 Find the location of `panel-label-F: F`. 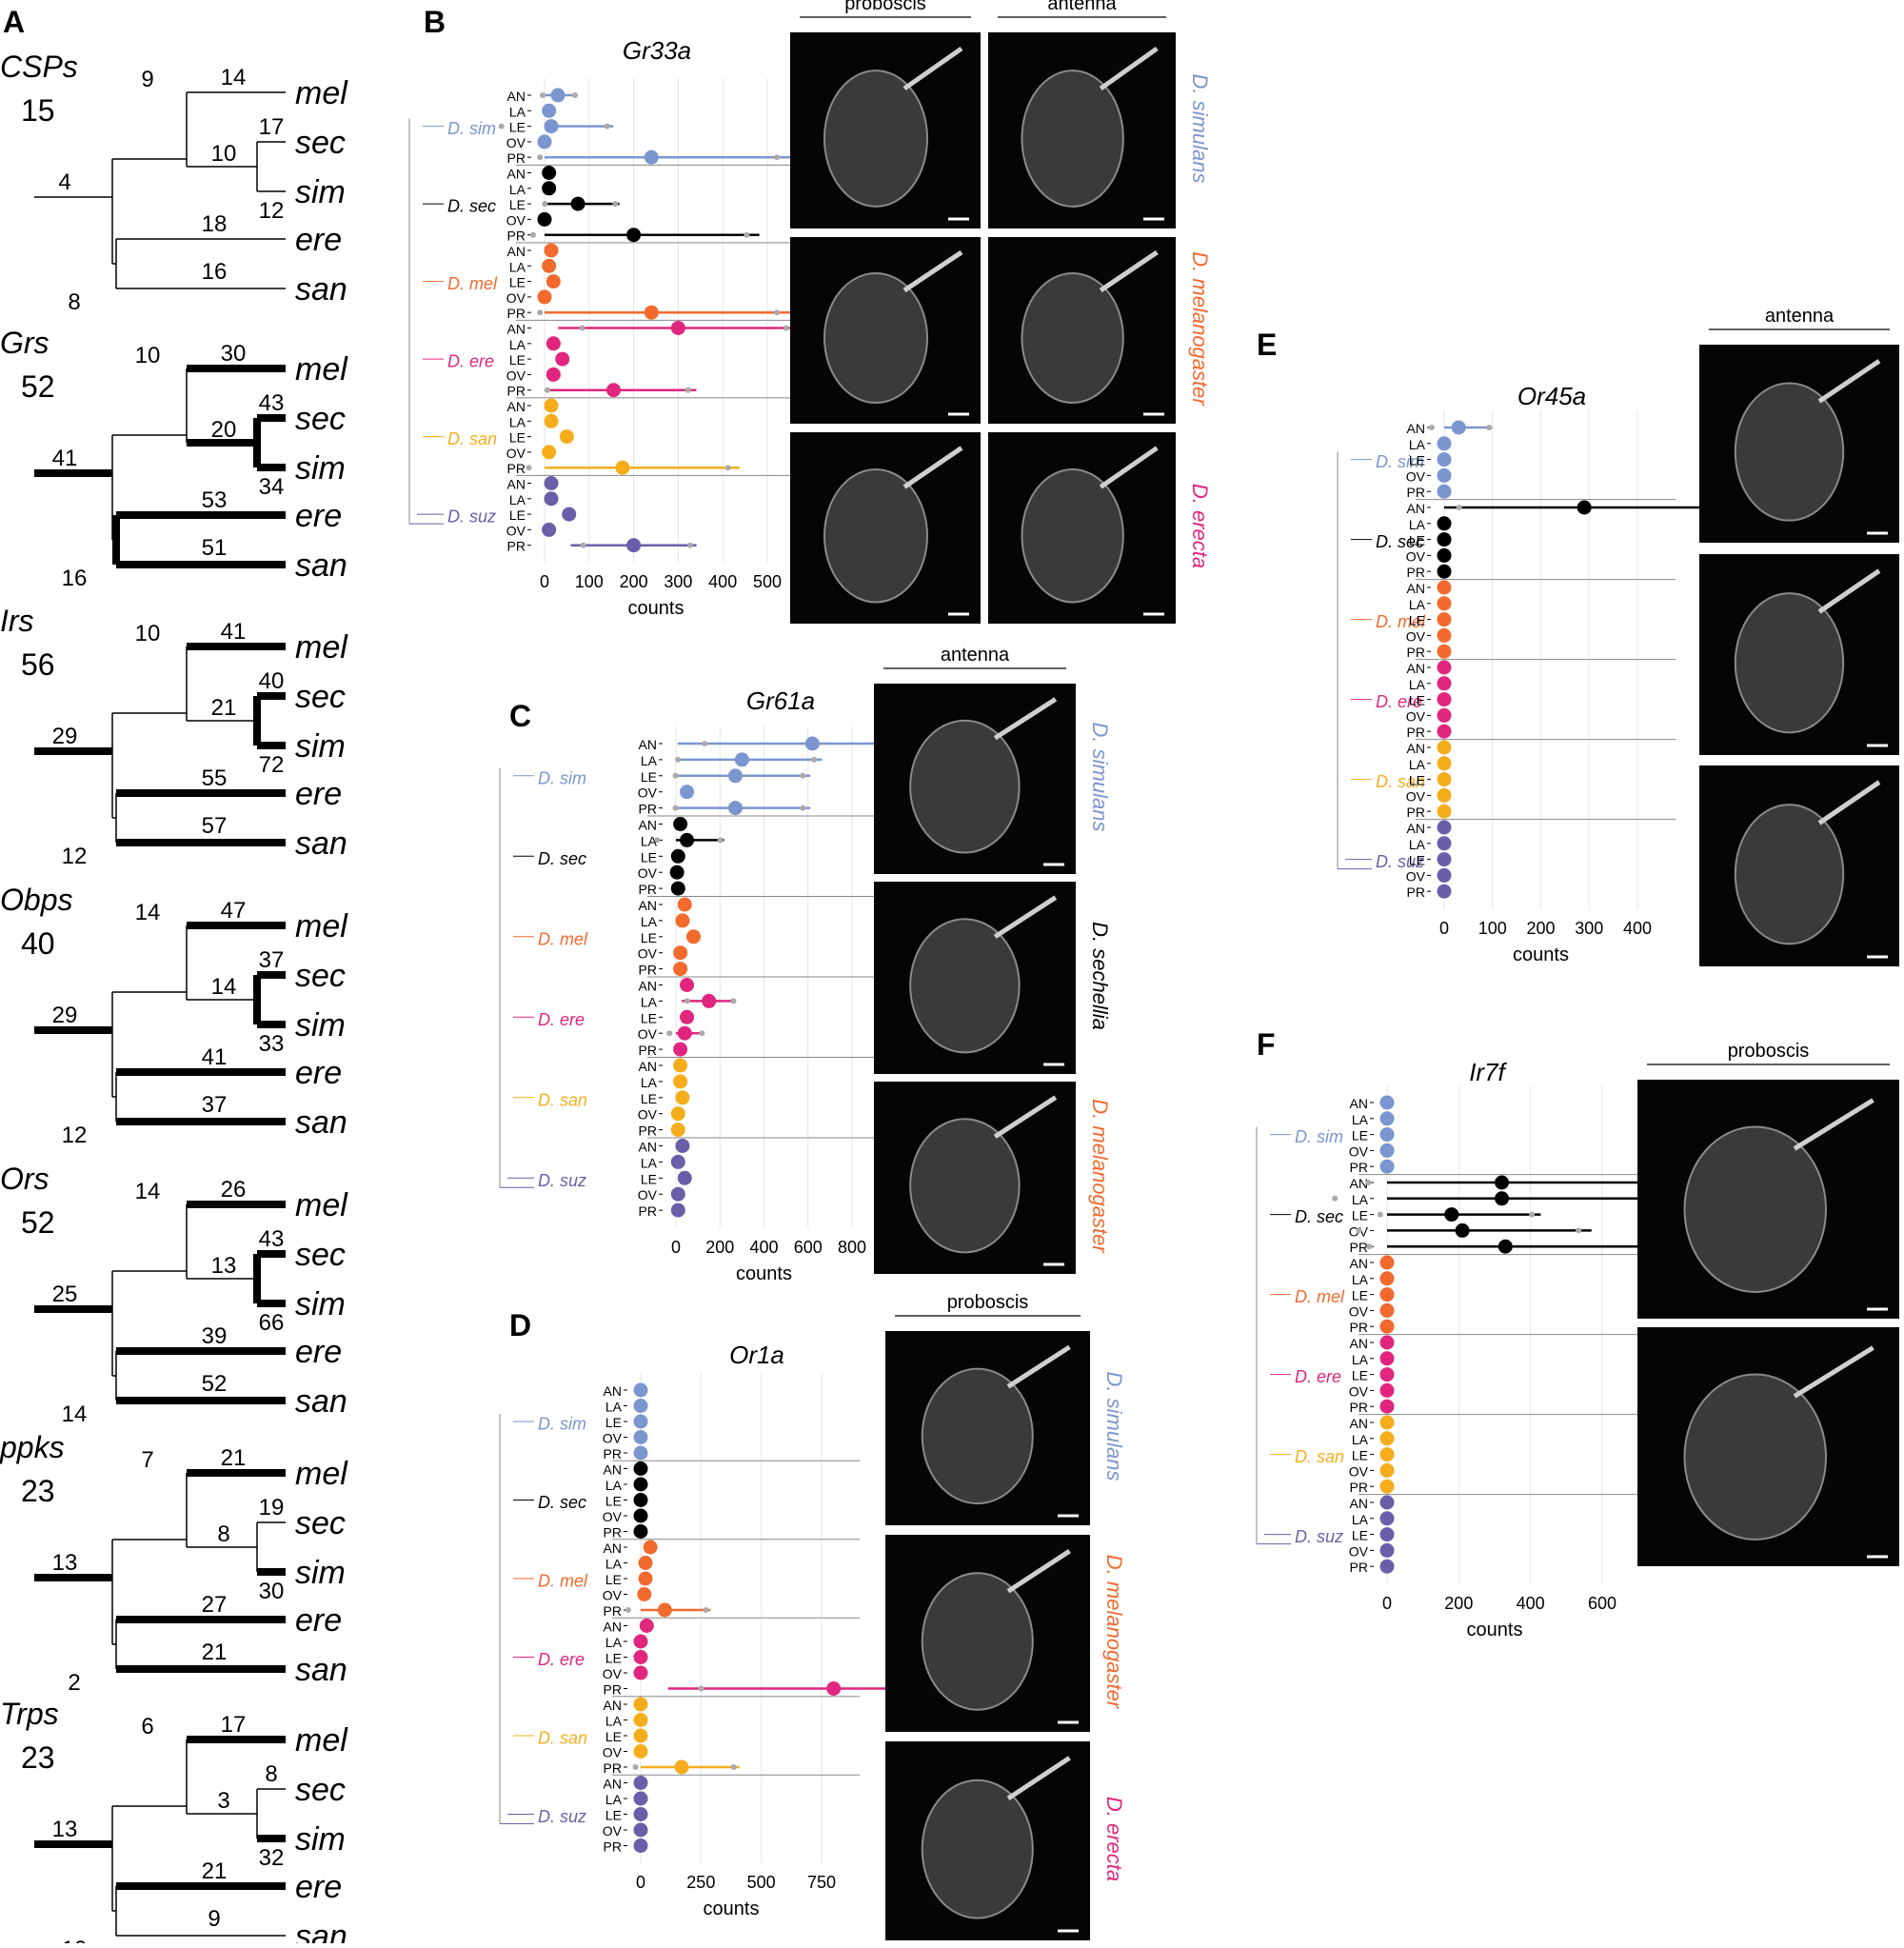

panel-label-F: F is located at coordinates (1266, 1044).